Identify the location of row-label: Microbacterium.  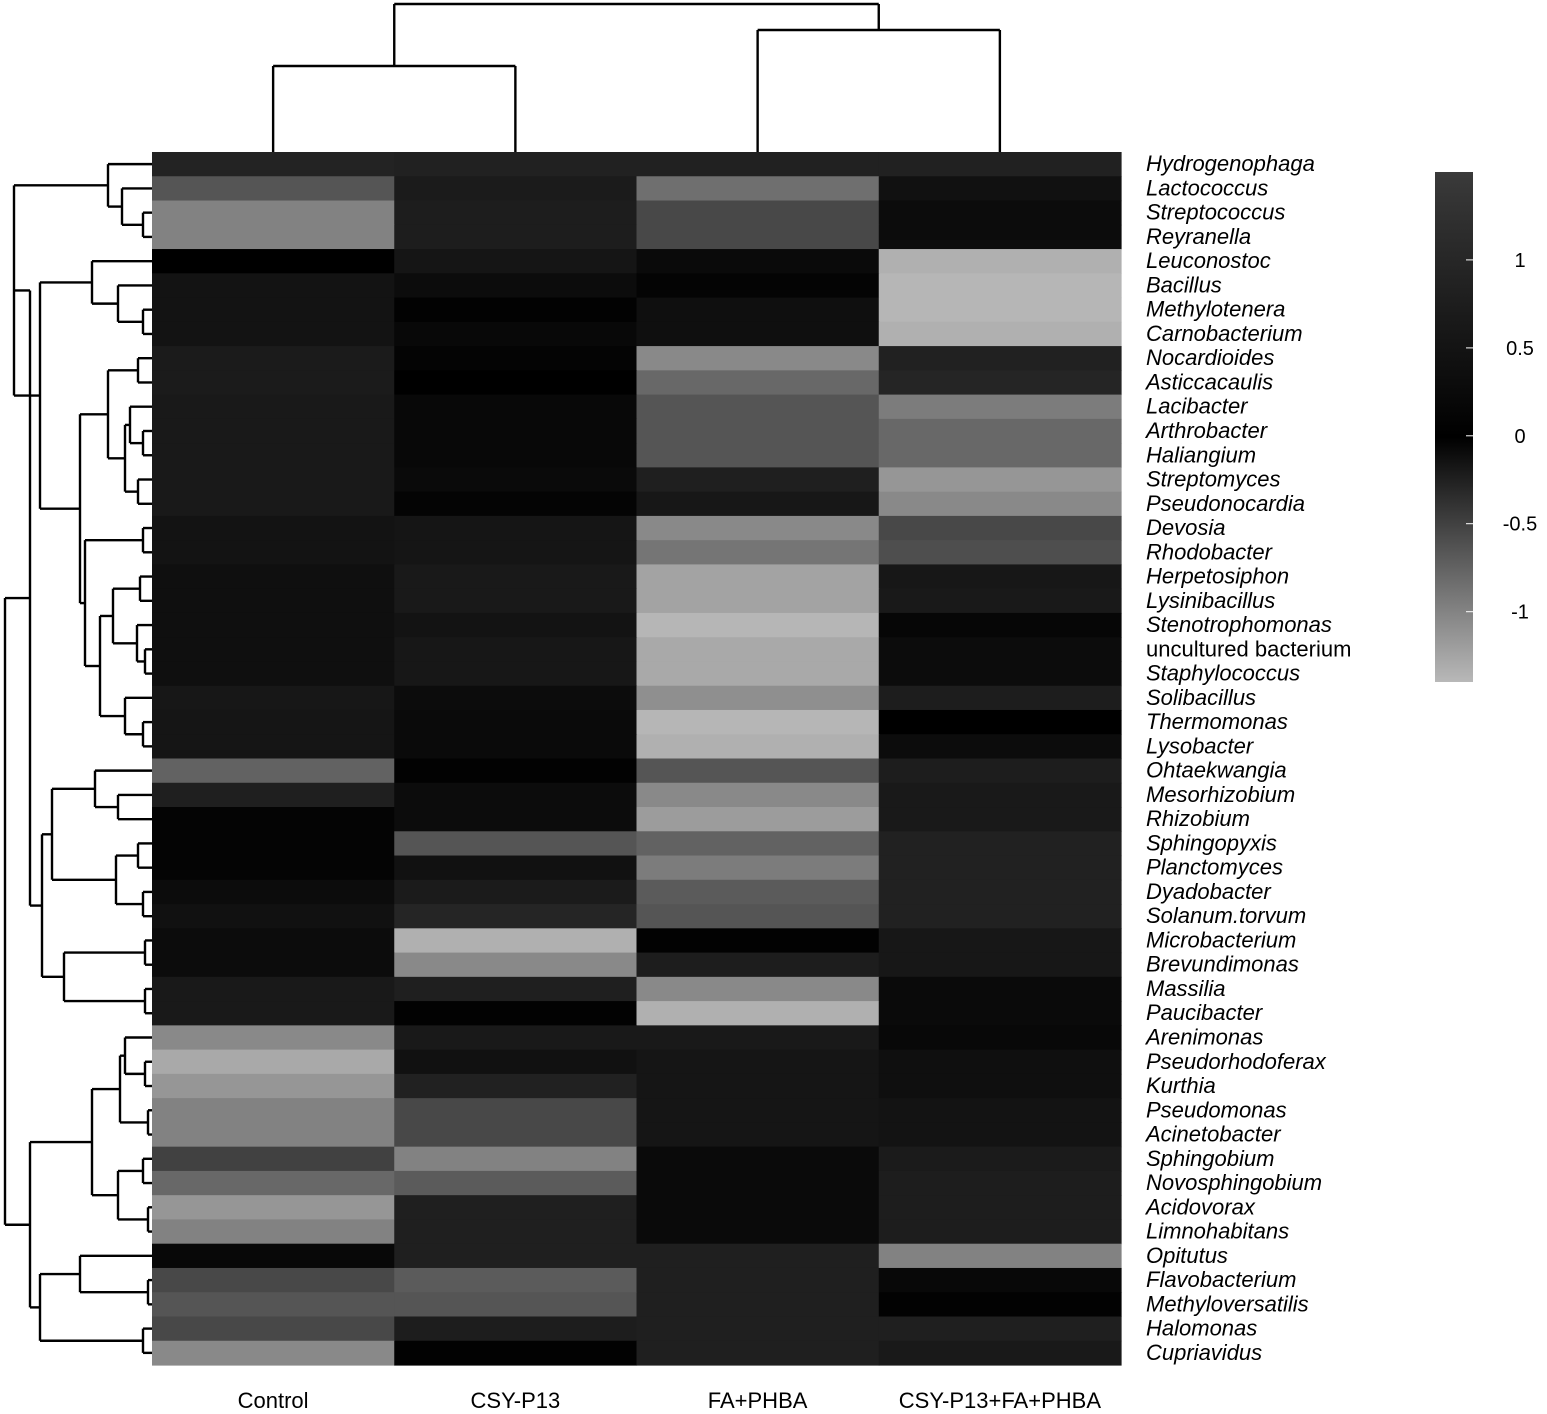
(1221, 940).